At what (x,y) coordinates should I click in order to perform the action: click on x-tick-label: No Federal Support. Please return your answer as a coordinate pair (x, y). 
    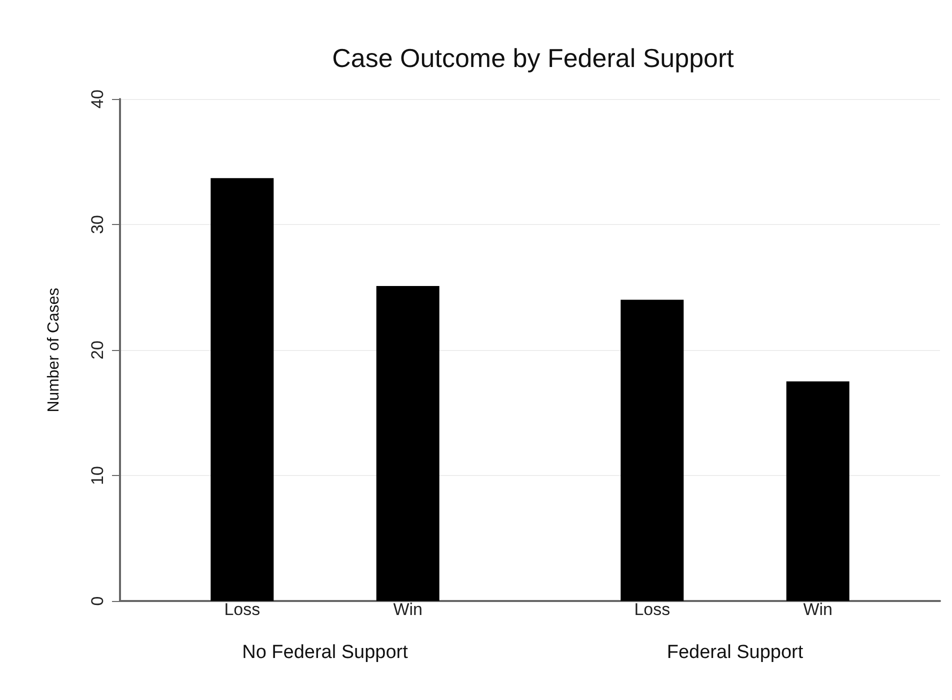
    Looking at the image, I should click on (325, 652).